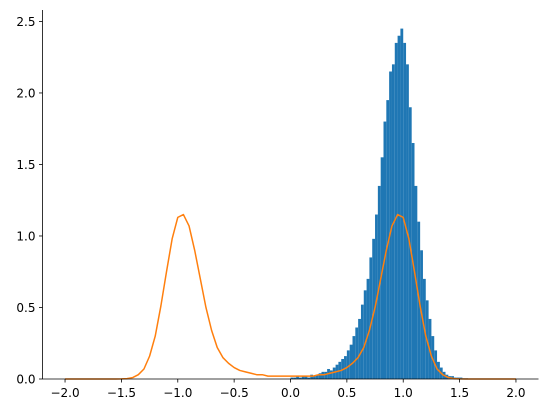 The image size is (547, 417). I want to click on x-tick-label: −0.5, so click(234, 393).